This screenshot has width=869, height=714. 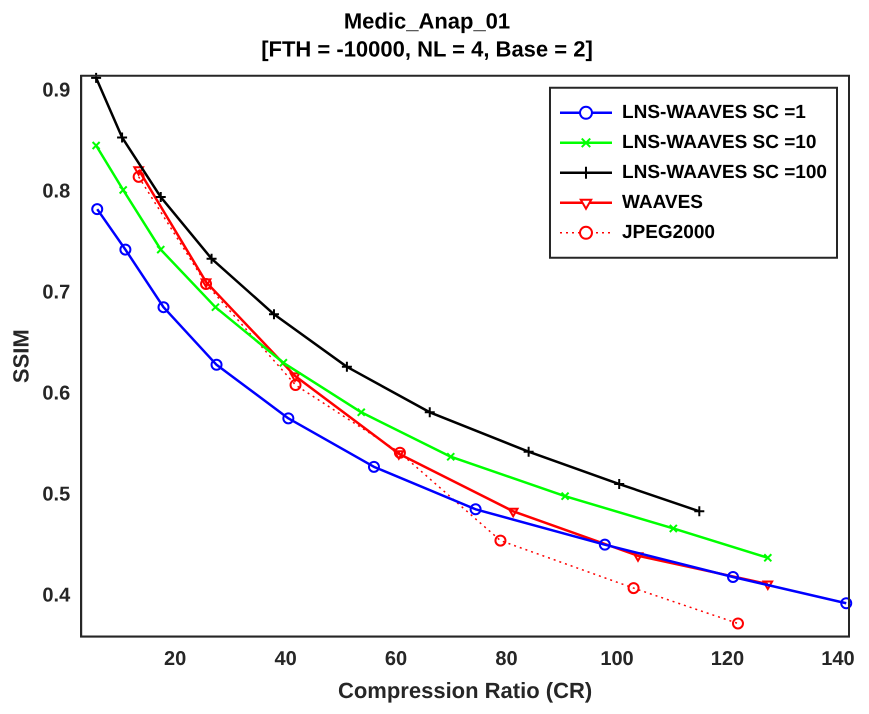 I want to click on x-tick-label: 20, so click(x=175, y=659).